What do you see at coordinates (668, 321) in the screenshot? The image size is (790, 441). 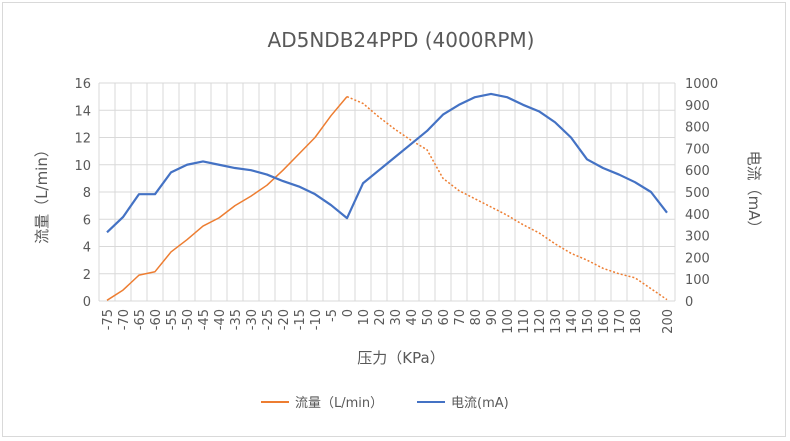 I see `x-tick-label: 200` at bounding box center [668, 321].